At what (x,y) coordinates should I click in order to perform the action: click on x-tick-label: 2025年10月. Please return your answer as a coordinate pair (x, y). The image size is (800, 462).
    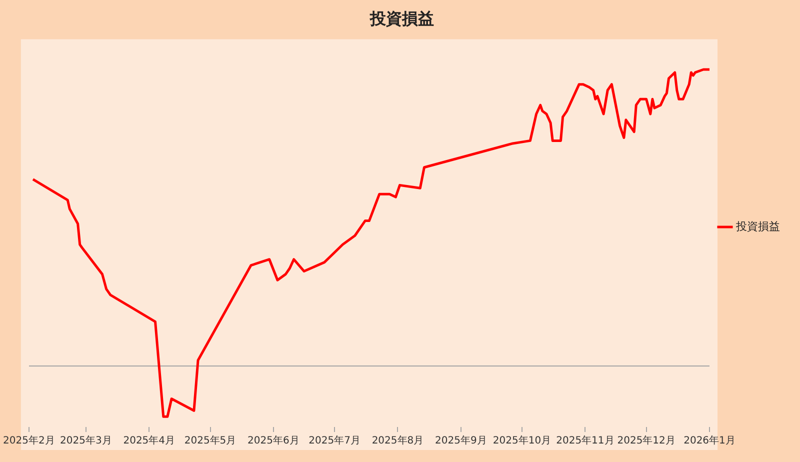
    Looking at the image, I should click on (522, 440).